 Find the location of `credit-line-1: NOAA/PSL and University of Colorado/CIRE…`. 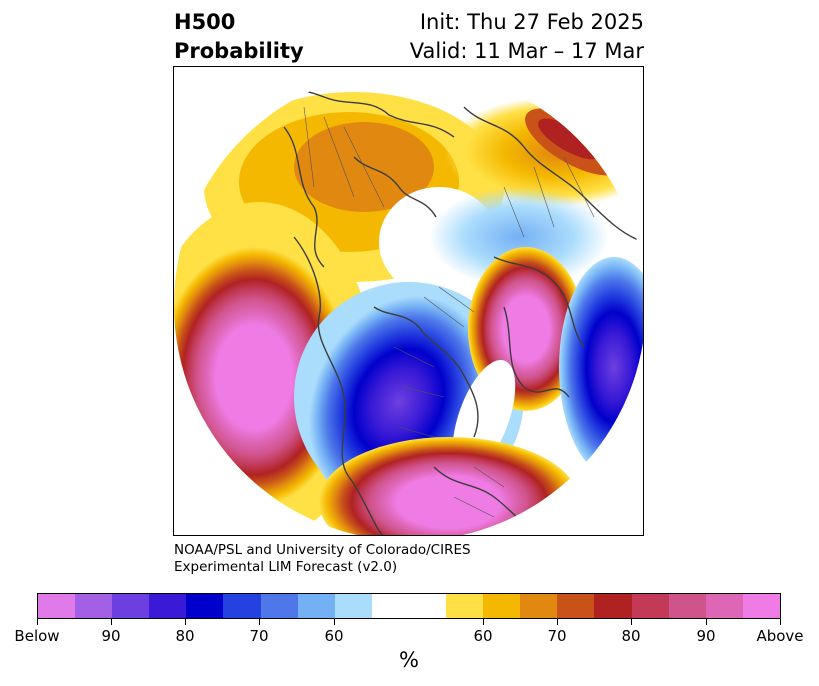

credit-line-1: NOAA/PSL and University of Colorado/CIRE… is located at coordinates (322, 550).